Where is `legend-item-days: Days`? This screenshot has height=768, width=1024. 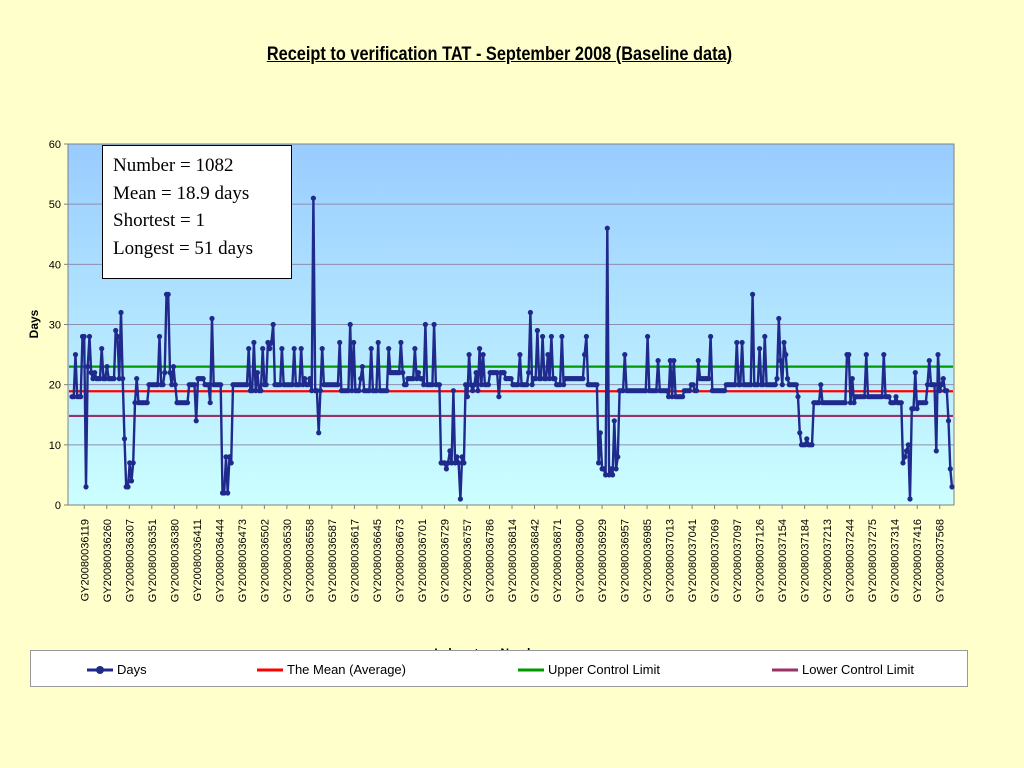
legend-item-days: Days is located at coordinates (117, 669).